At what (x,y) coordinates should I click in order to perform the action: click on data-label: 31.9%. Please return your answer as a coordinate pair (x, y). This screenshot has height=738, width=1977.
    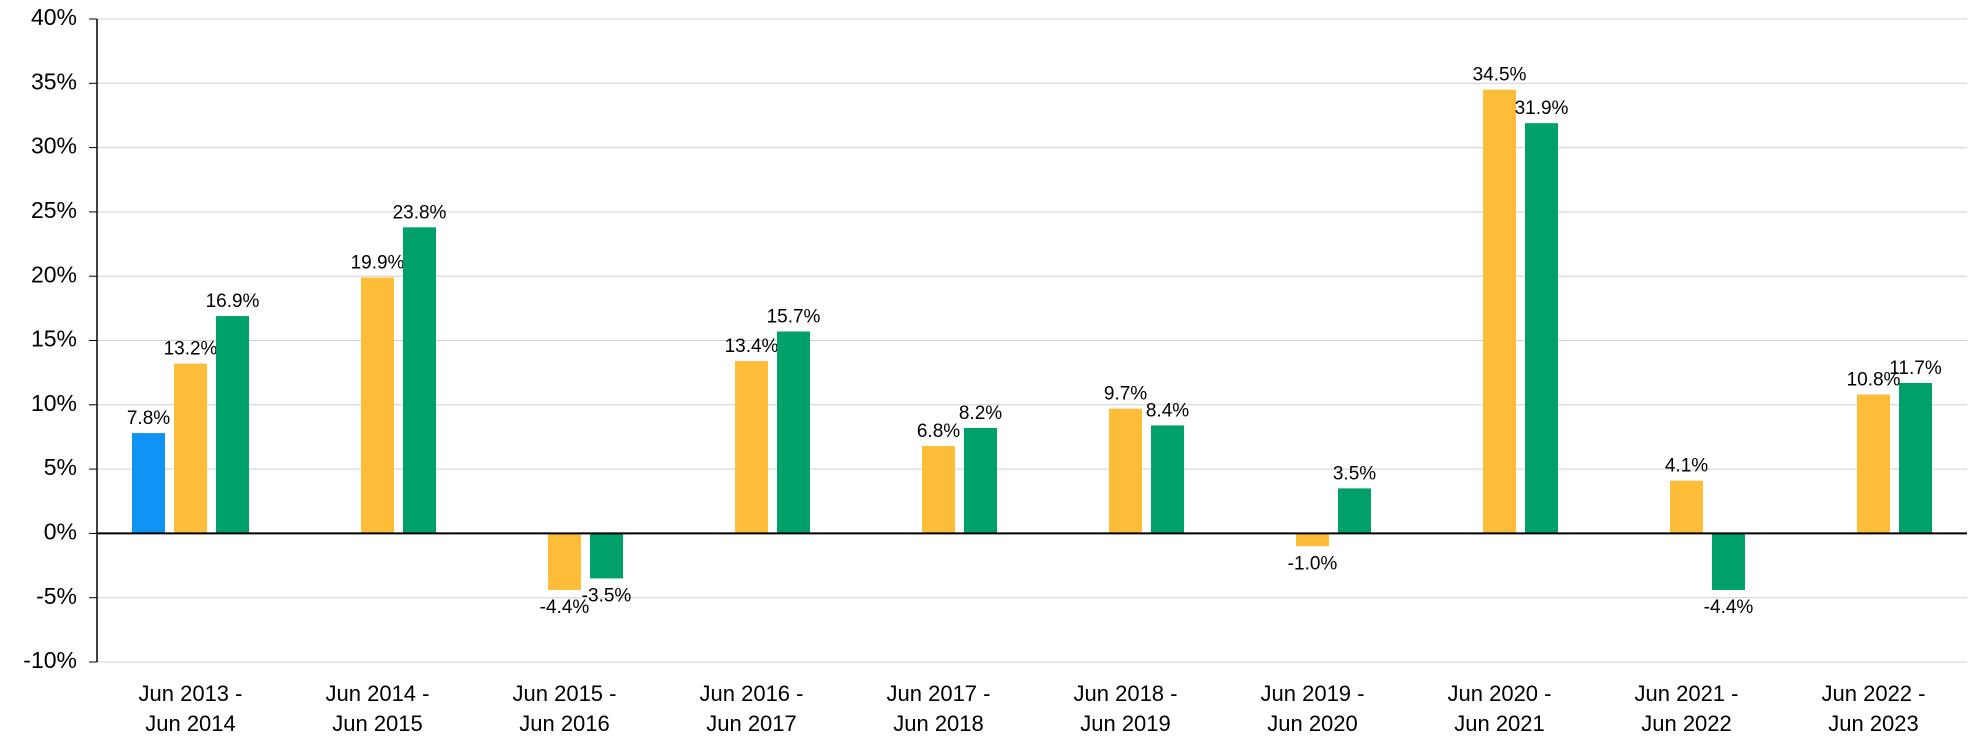
    Looking at the image, I should click on (1542, 108).